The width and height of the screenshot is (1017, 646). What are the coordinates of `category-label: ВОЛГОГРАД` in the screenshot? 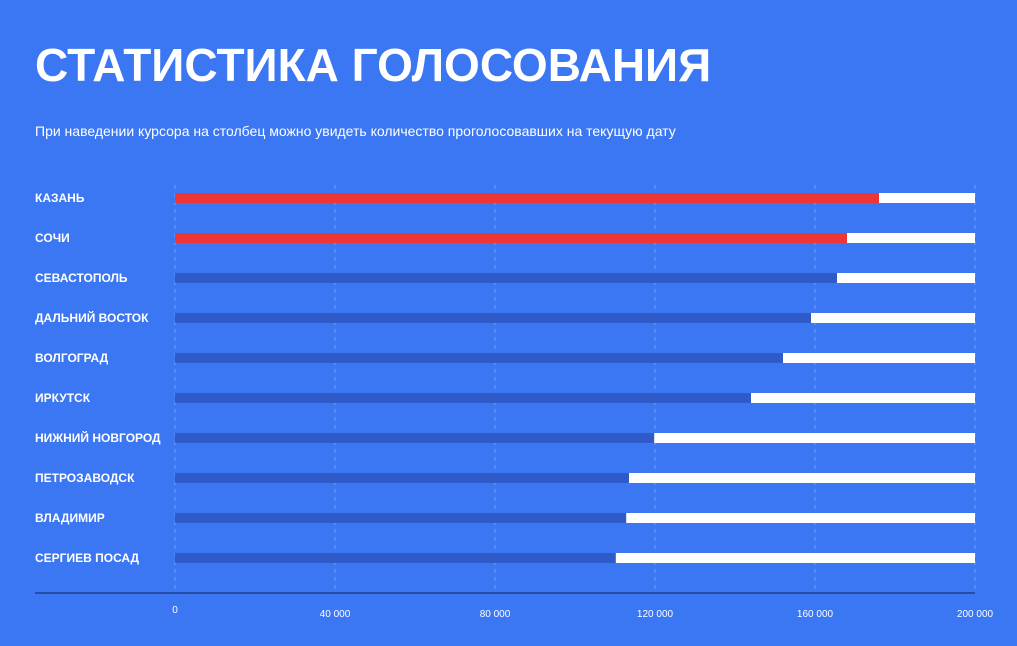 It's located at (72, 358).